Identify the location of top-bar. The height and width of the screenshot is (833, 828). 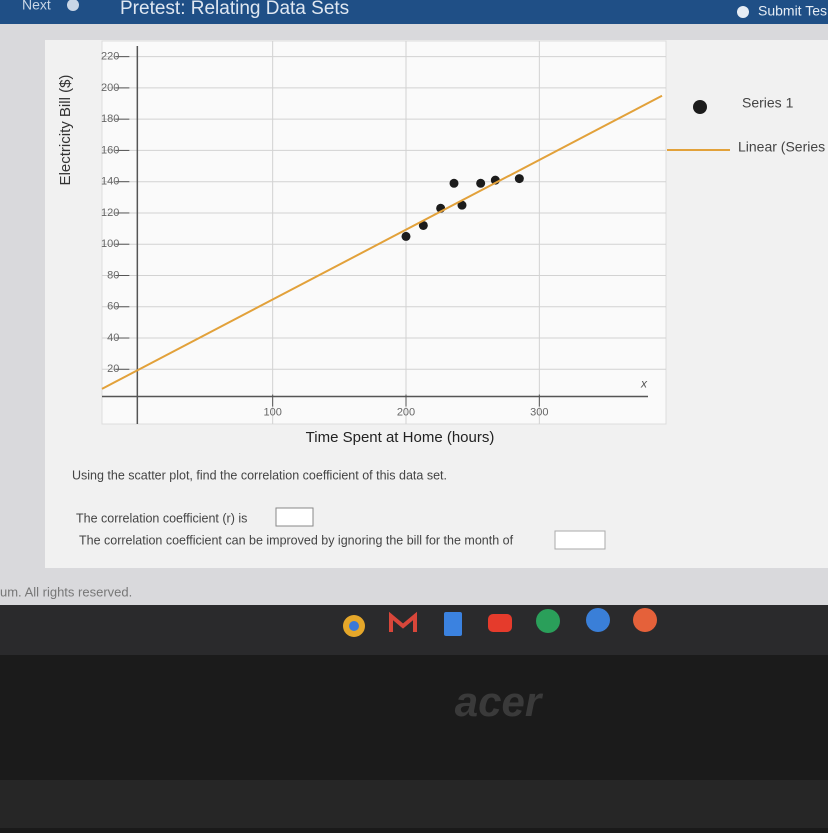
(414, 12).